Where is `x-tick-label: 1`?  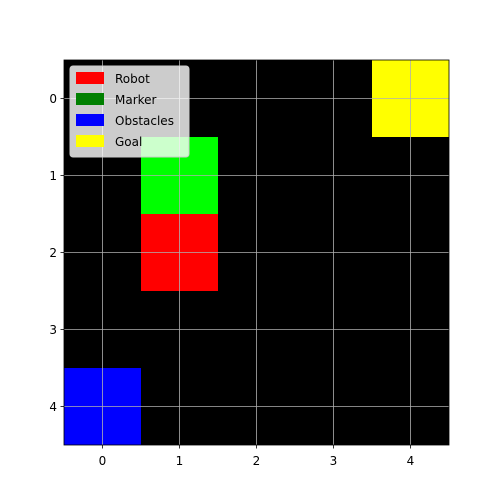 x-tick-label: 1 is located at coordinates (180, 461).